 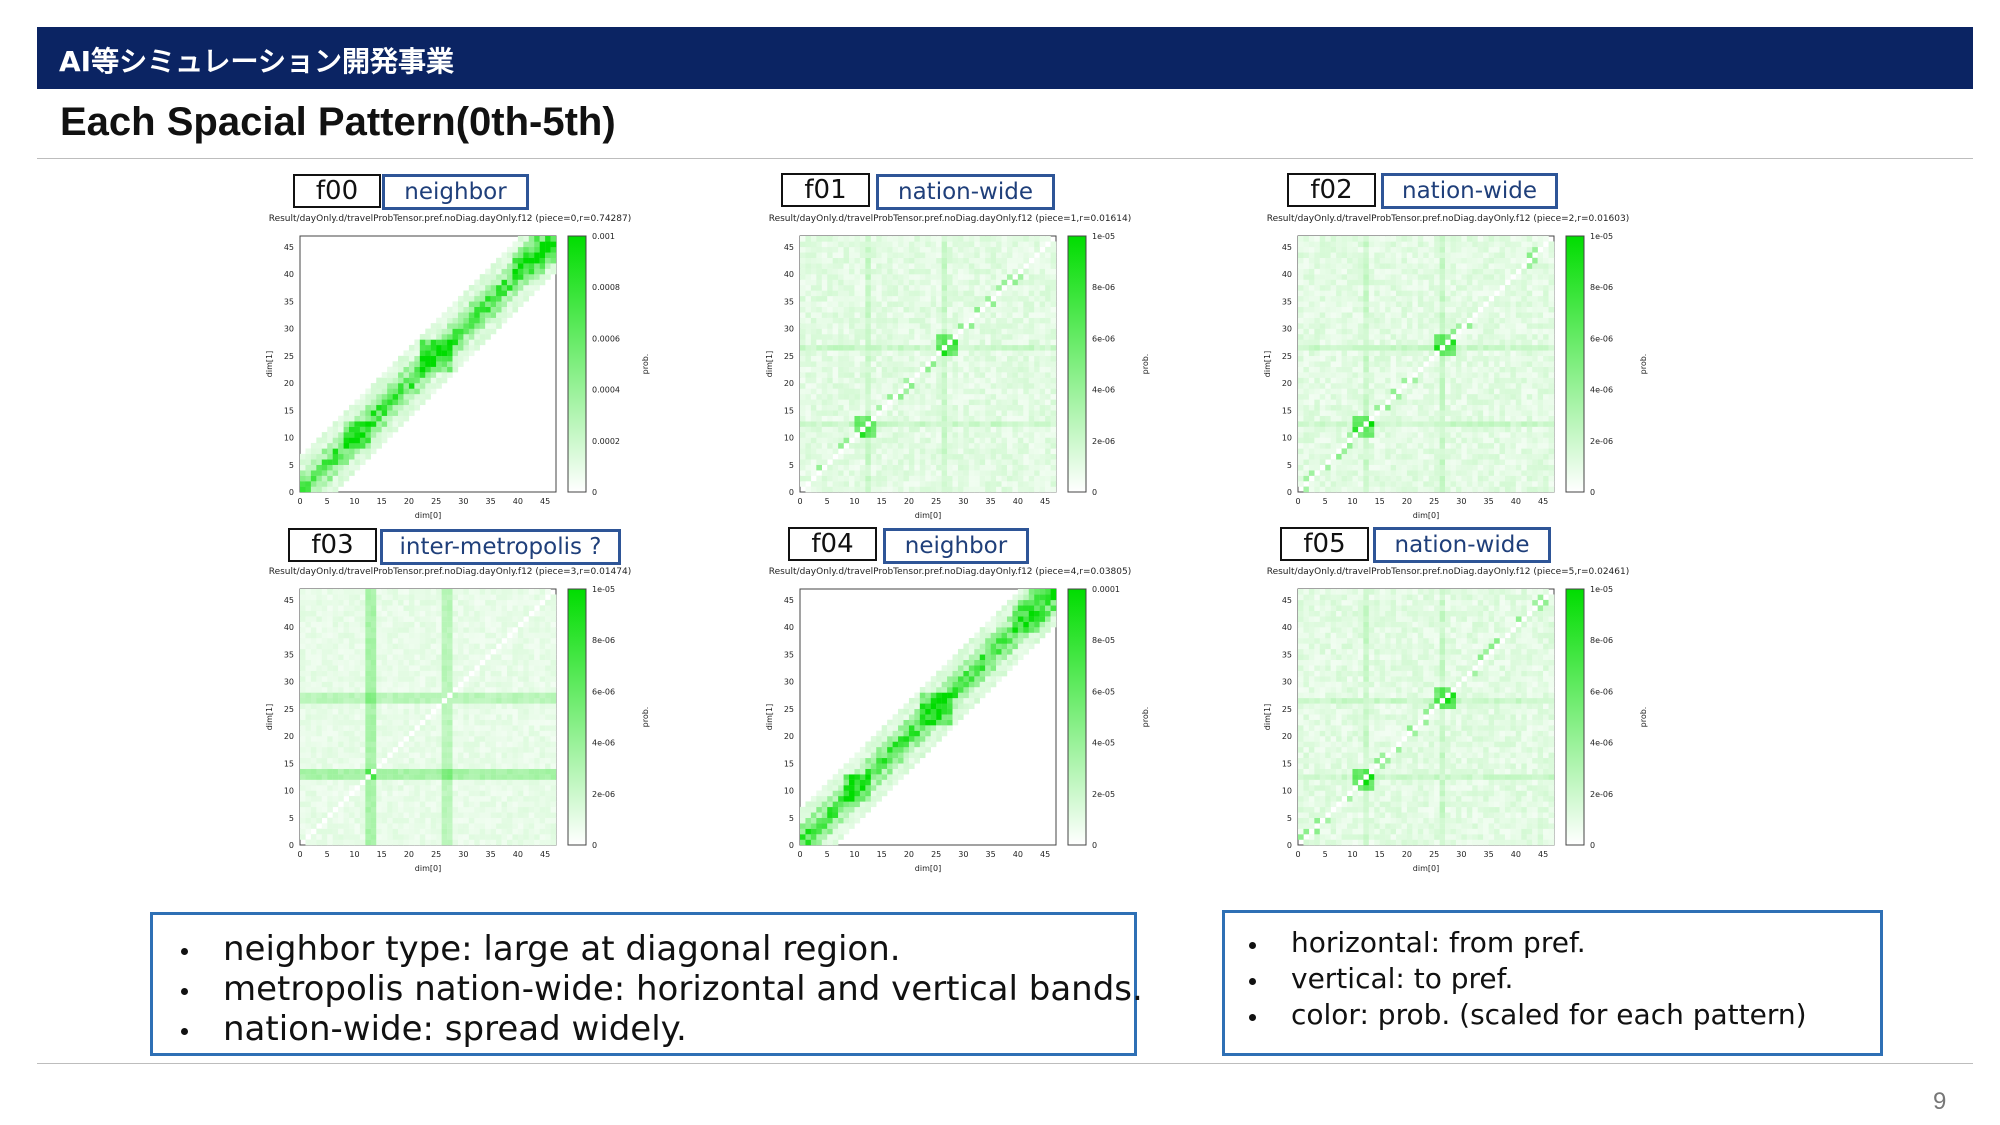 What do you see at coordinates (1489, 501) in the screenshot?
I see `x-tick-label: 35` at bounding box center [1489, 501].